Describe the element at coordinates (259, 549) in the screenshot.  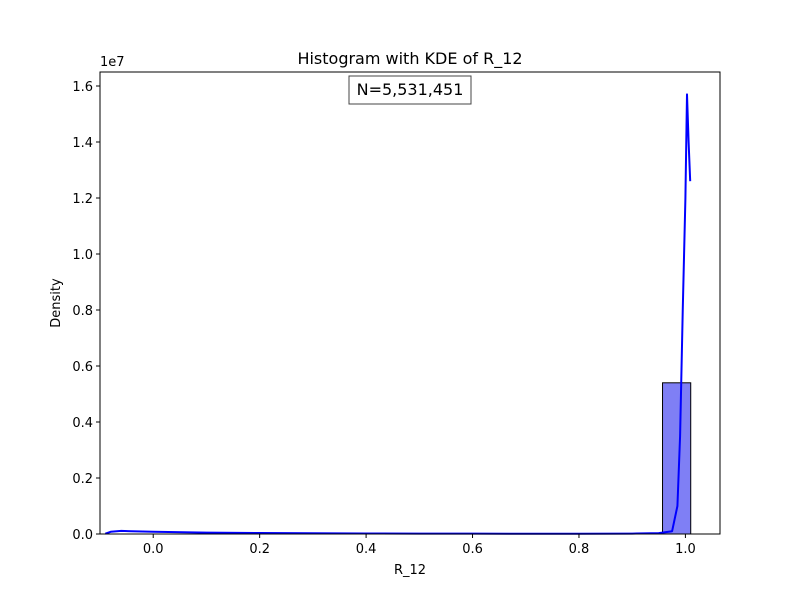
I see `x-tick-label: 0.2` at that location.